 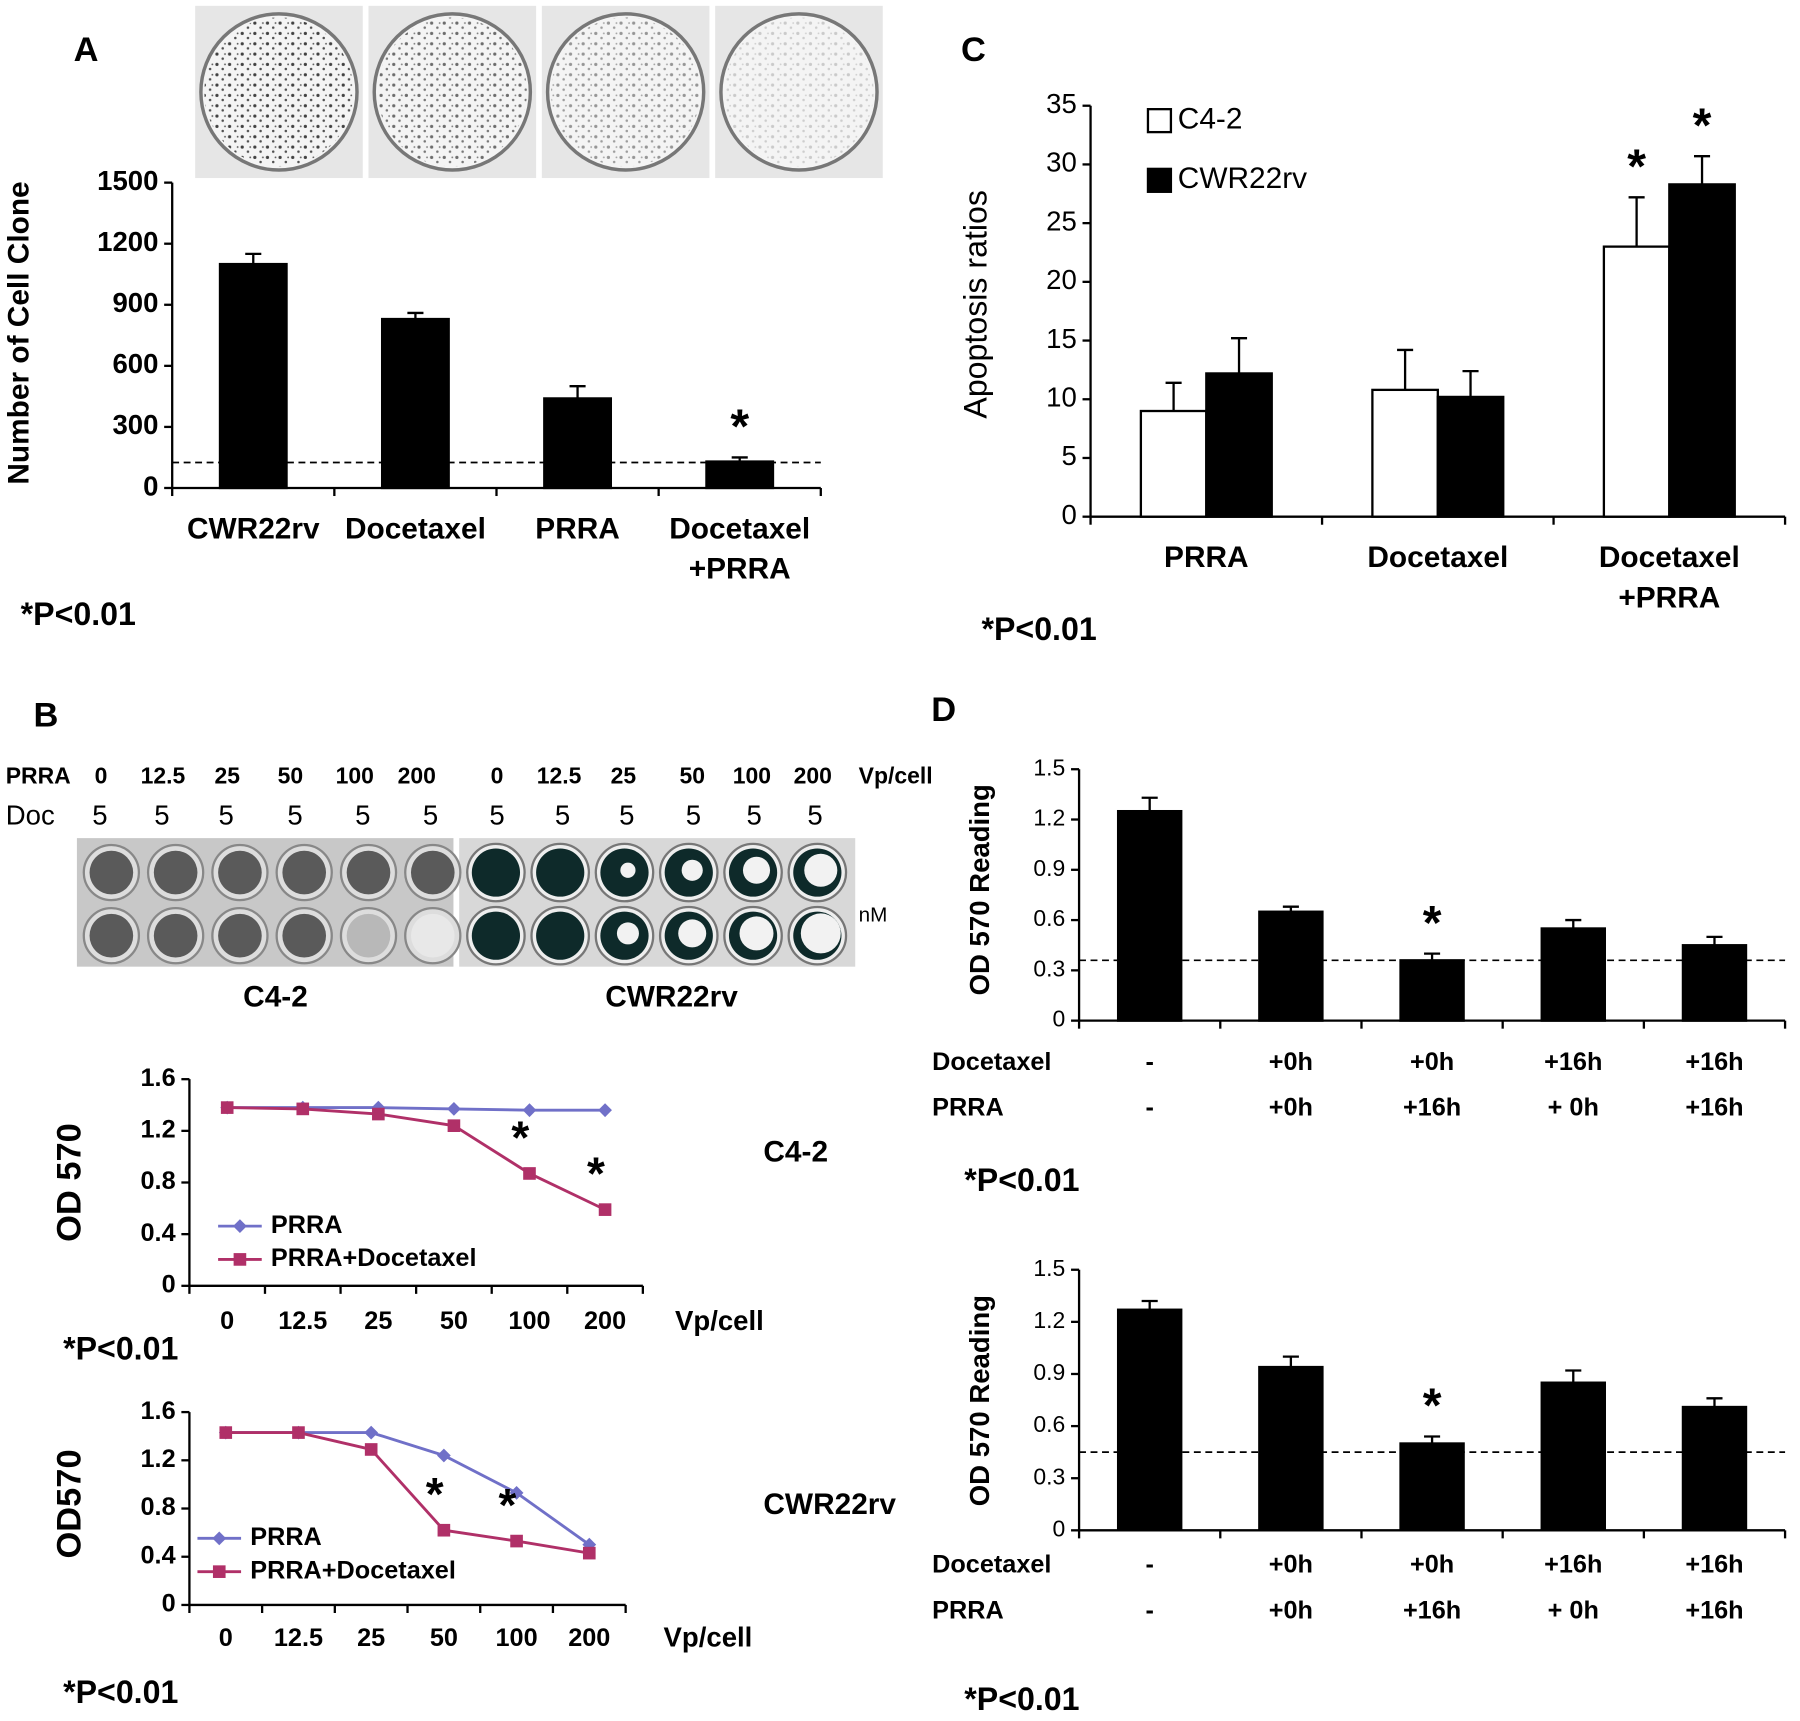 I want to click on legend-label: CWR22rv, so click(x=1242, y=178).